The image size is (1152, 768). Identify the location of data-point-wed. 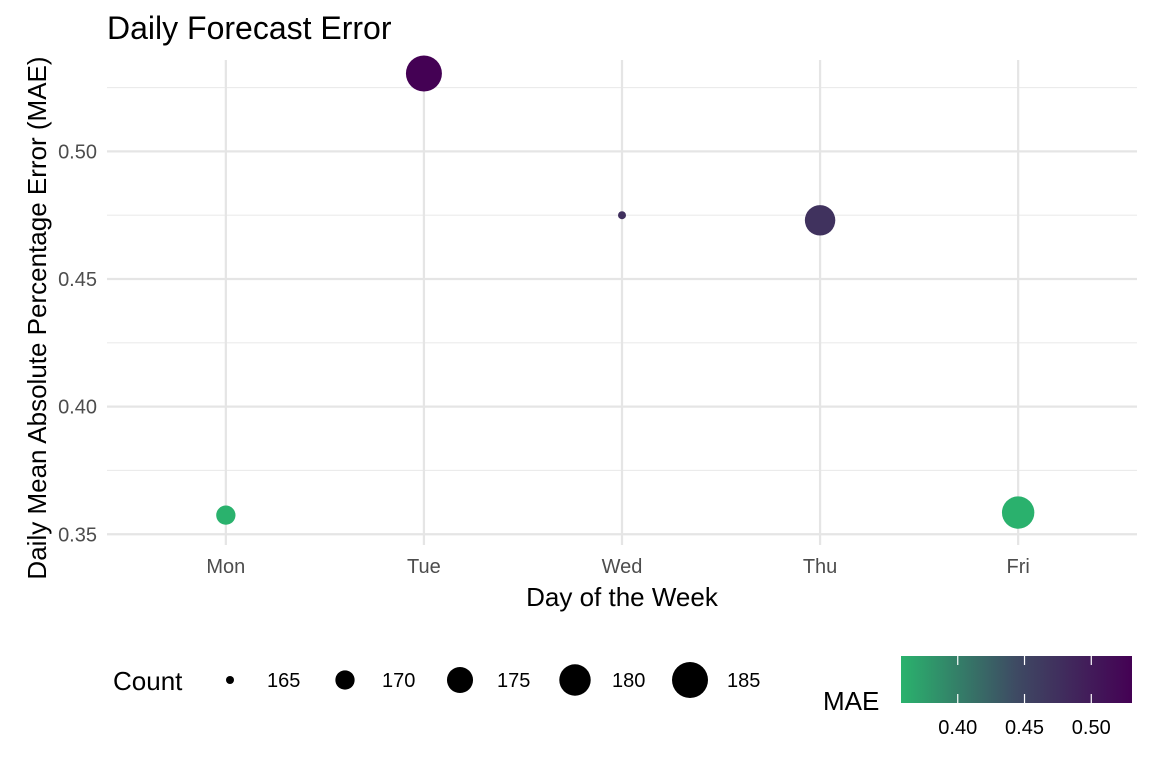
(622, 215).